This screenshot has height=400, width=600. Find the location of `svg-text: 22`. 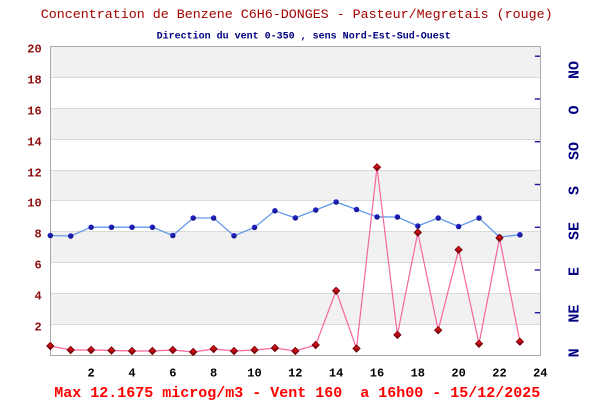

svg-text: 22 is located at coordinates (499, 374).